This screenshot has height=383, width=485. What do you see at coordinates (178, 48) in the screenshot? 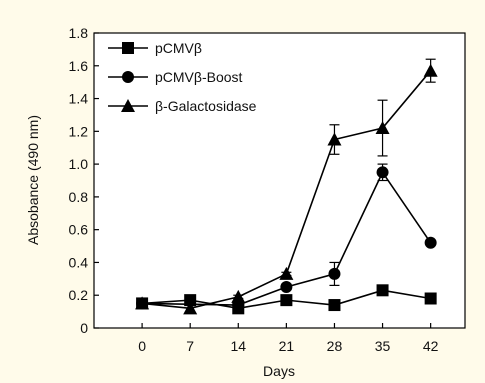
I see `legend-label: pCMVβ` at bounding box center [178, 48].